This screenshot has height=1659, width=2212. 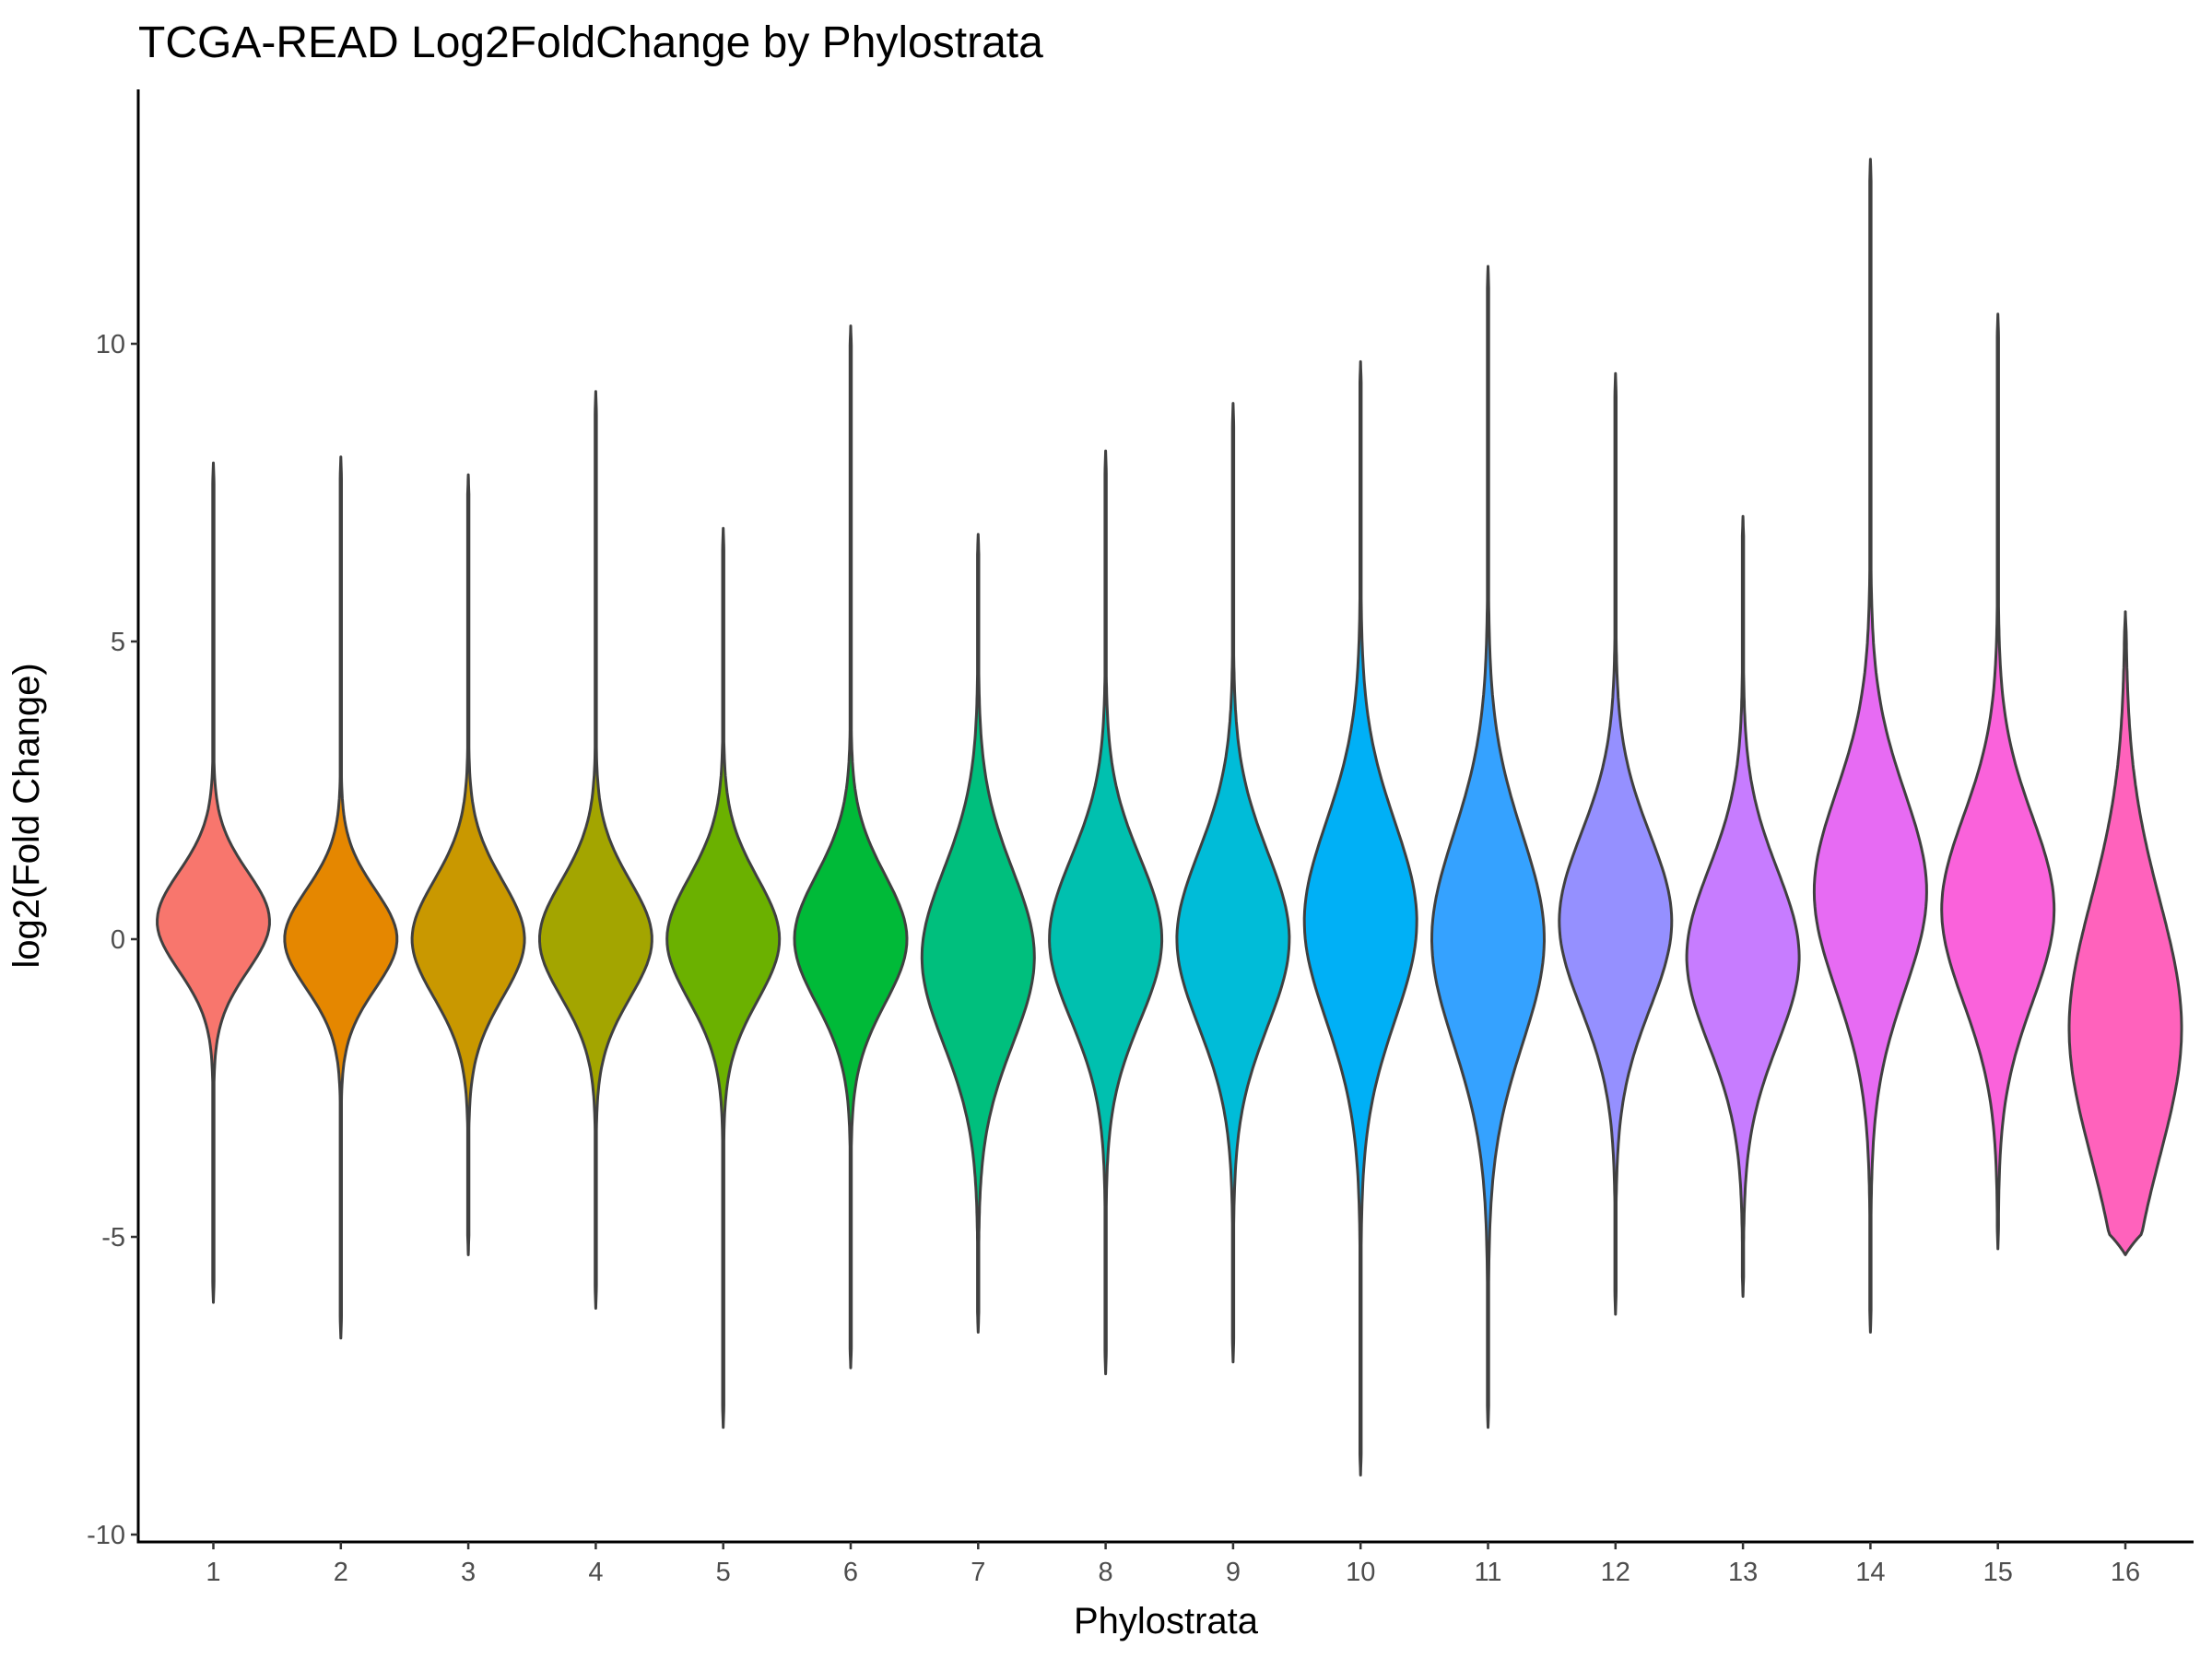 What do you see at coordinates (1615, 1572) in the screenshot?
I see `x-tick-label: 12` at bounding box center [1615, 1572].